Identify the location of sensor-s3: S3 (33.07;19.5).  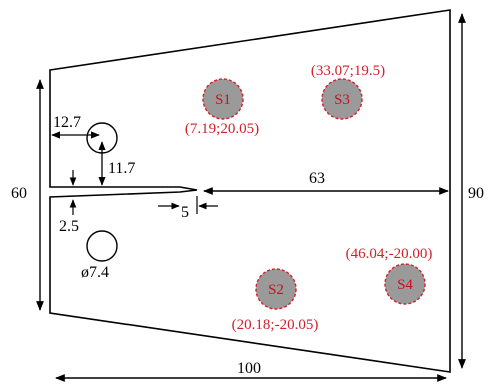
(348, 91).